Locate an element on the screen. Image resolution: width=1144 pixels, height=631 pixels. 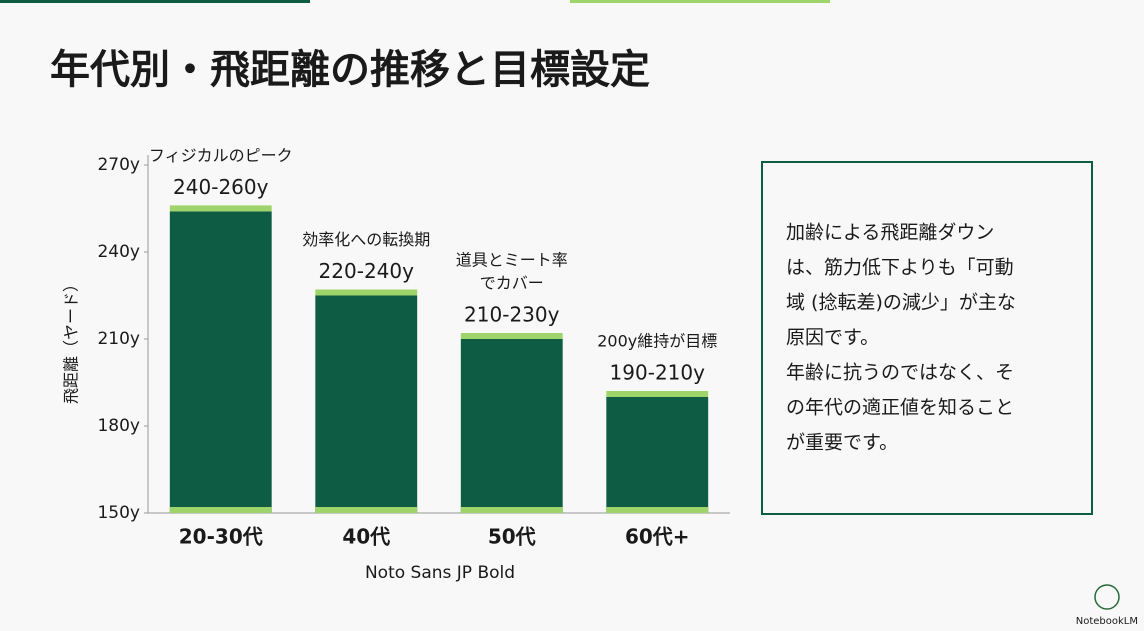
info-line: の年代の適正値を知ること is located at coordinates (900, 408).